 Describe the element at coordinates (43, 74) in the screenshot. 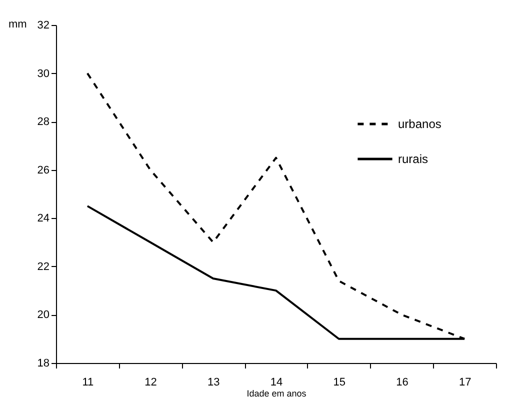

I see `y-tick-label: 30` at that location.